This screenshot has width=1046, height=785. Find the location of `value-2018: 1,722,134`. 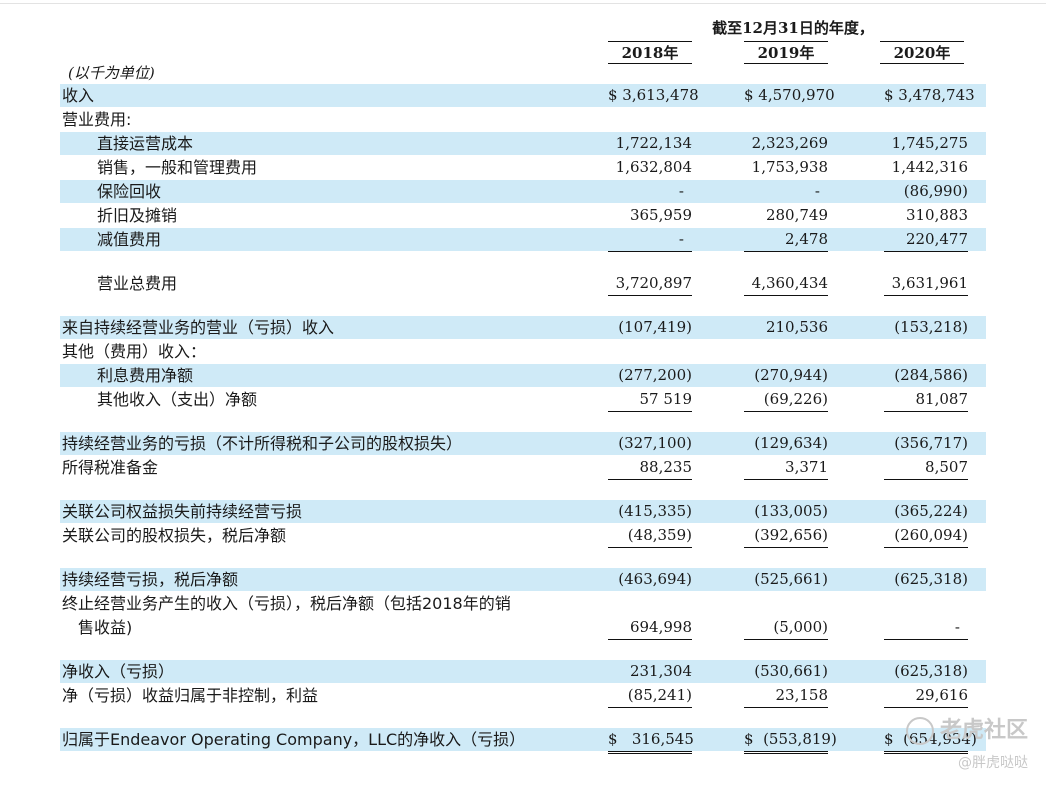

value-2018: 1,722,134 is located at coordinates (653, 143).